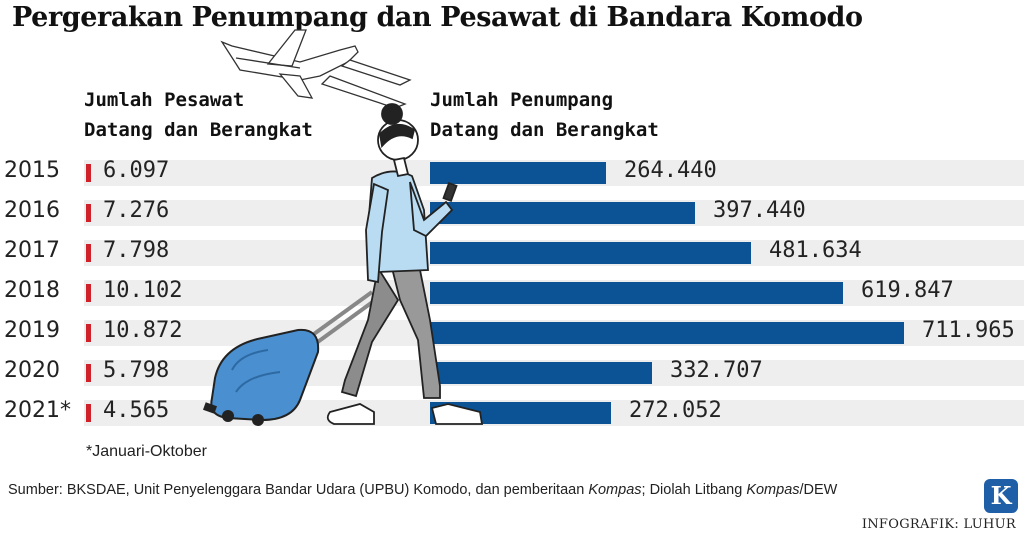 The height and width of the screenshot is (539, 1024). What do you see at coordinates (615, 490) in the screenshot?
I see `source-italic-1: Kompas` at bounding box center [615, 490].